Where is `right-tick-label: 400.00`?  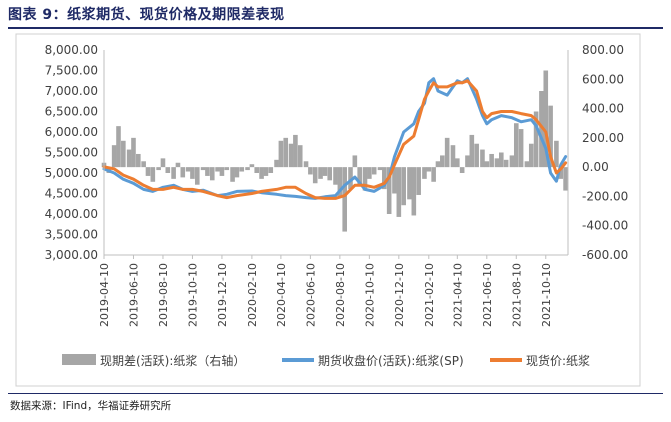
right-tick-label: 400.00 is located at coordinates (603, 109).